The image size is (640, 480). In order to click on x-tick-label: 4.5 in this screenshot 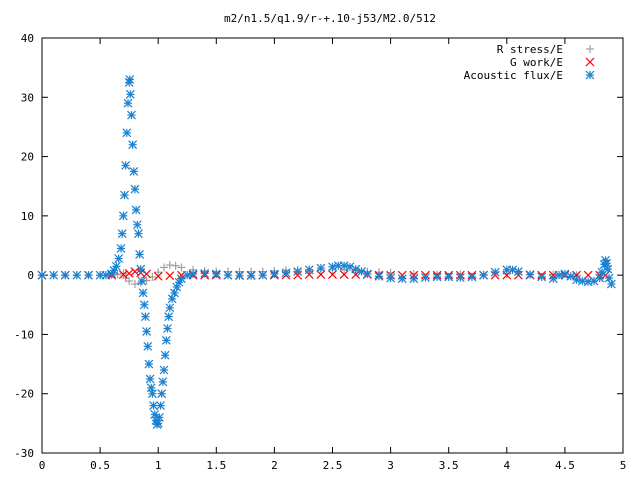, I will do `click(565, 465)`.